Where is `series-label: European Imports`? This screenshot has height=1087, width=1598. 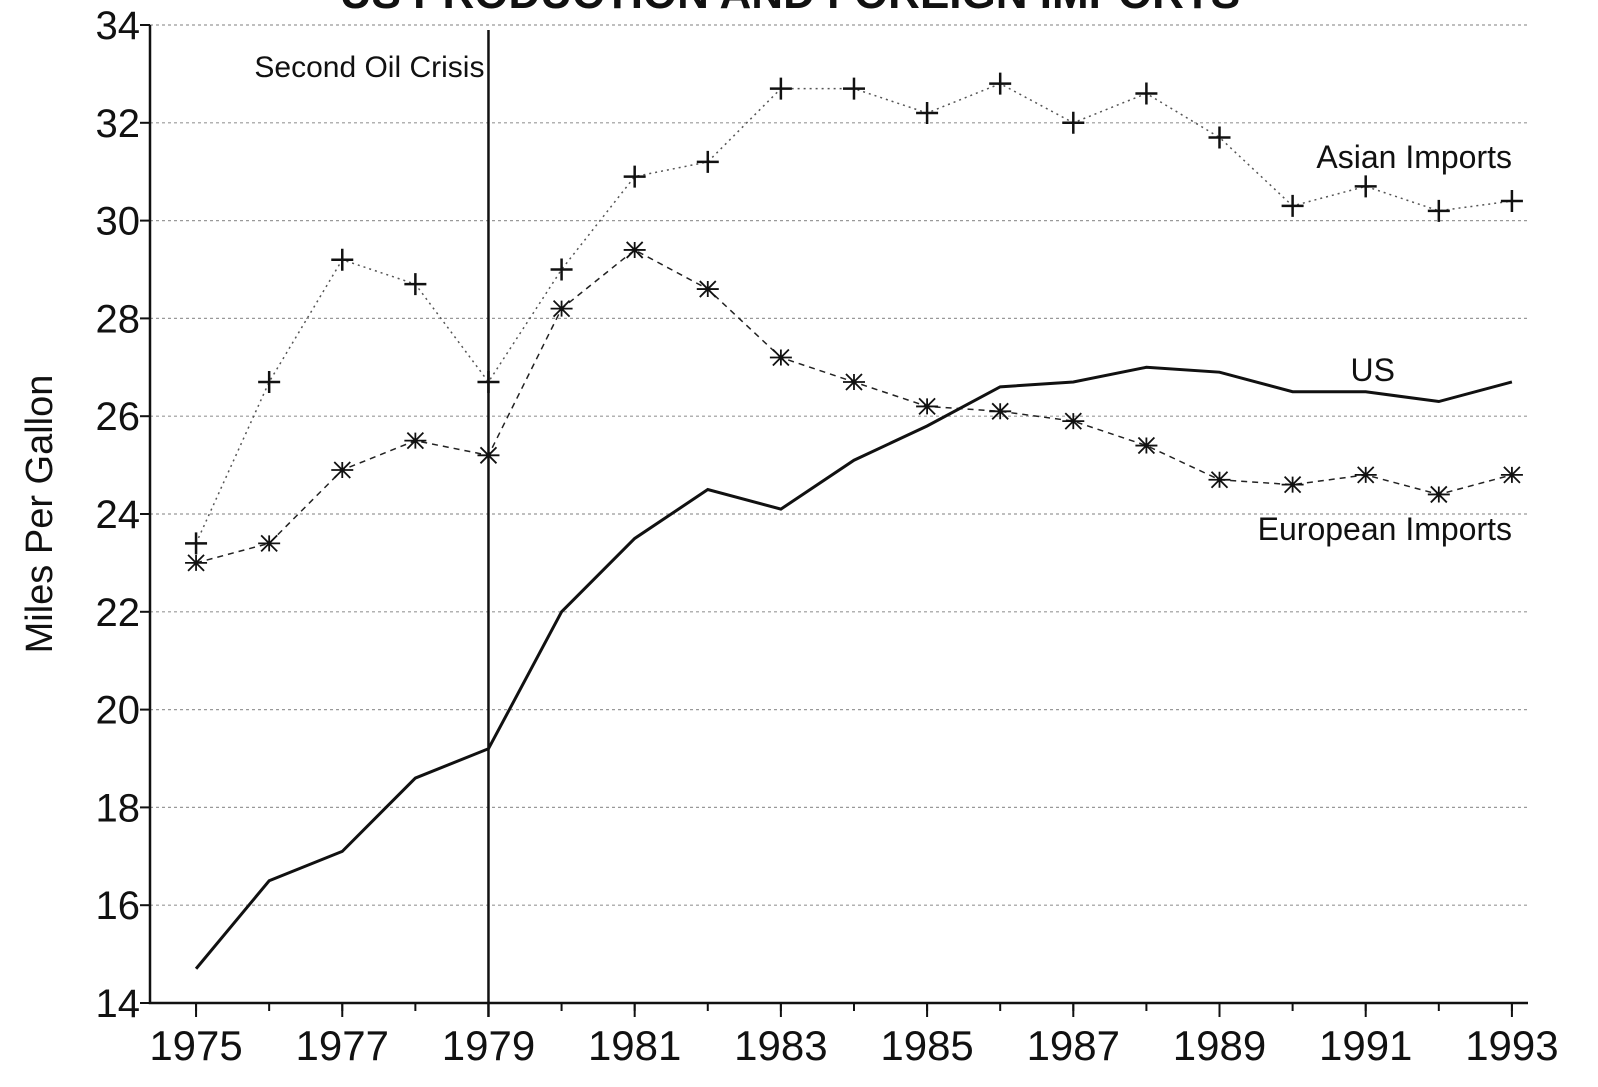 series-label: European Imports is located at coordinates (1385, 529).